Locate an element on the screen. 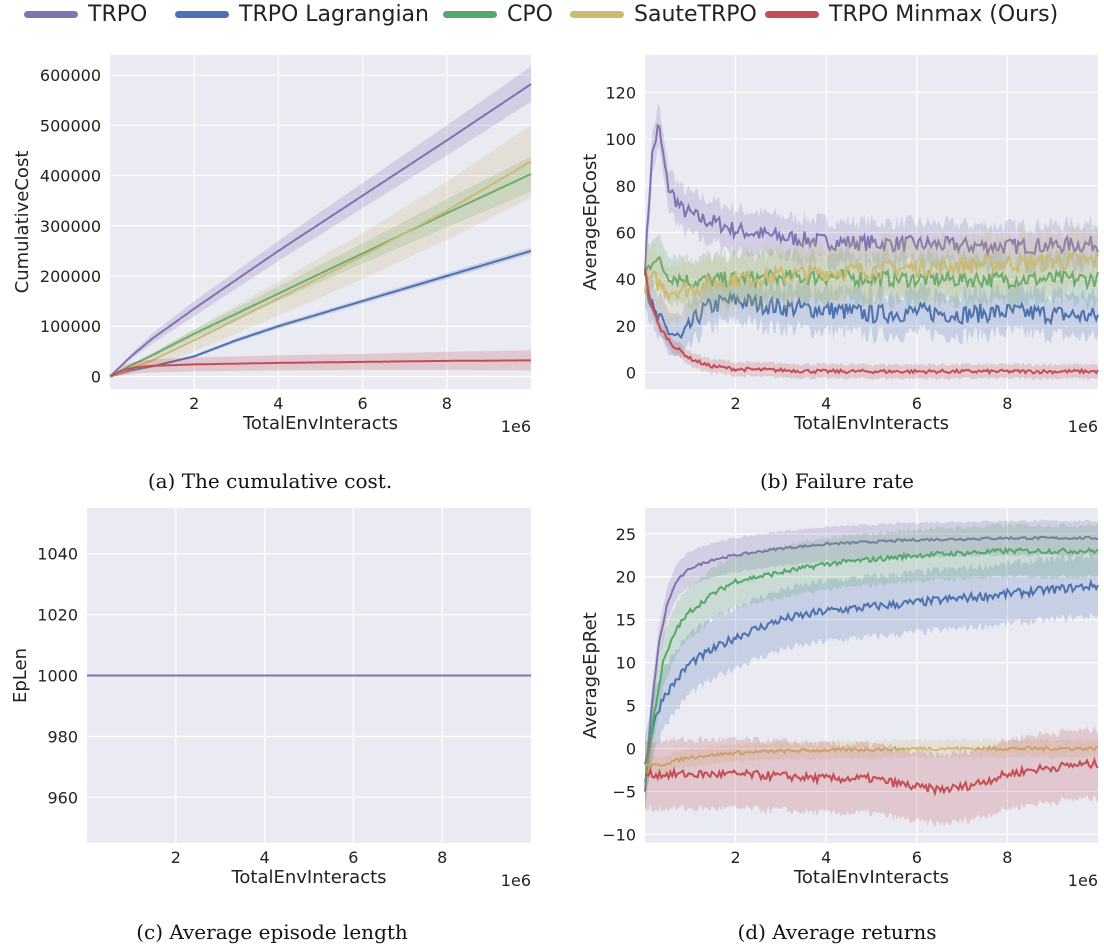 The image size is (1104, 947). legend-item-sautetrpo: SauteTRPO is located at coordinates (663, 14).